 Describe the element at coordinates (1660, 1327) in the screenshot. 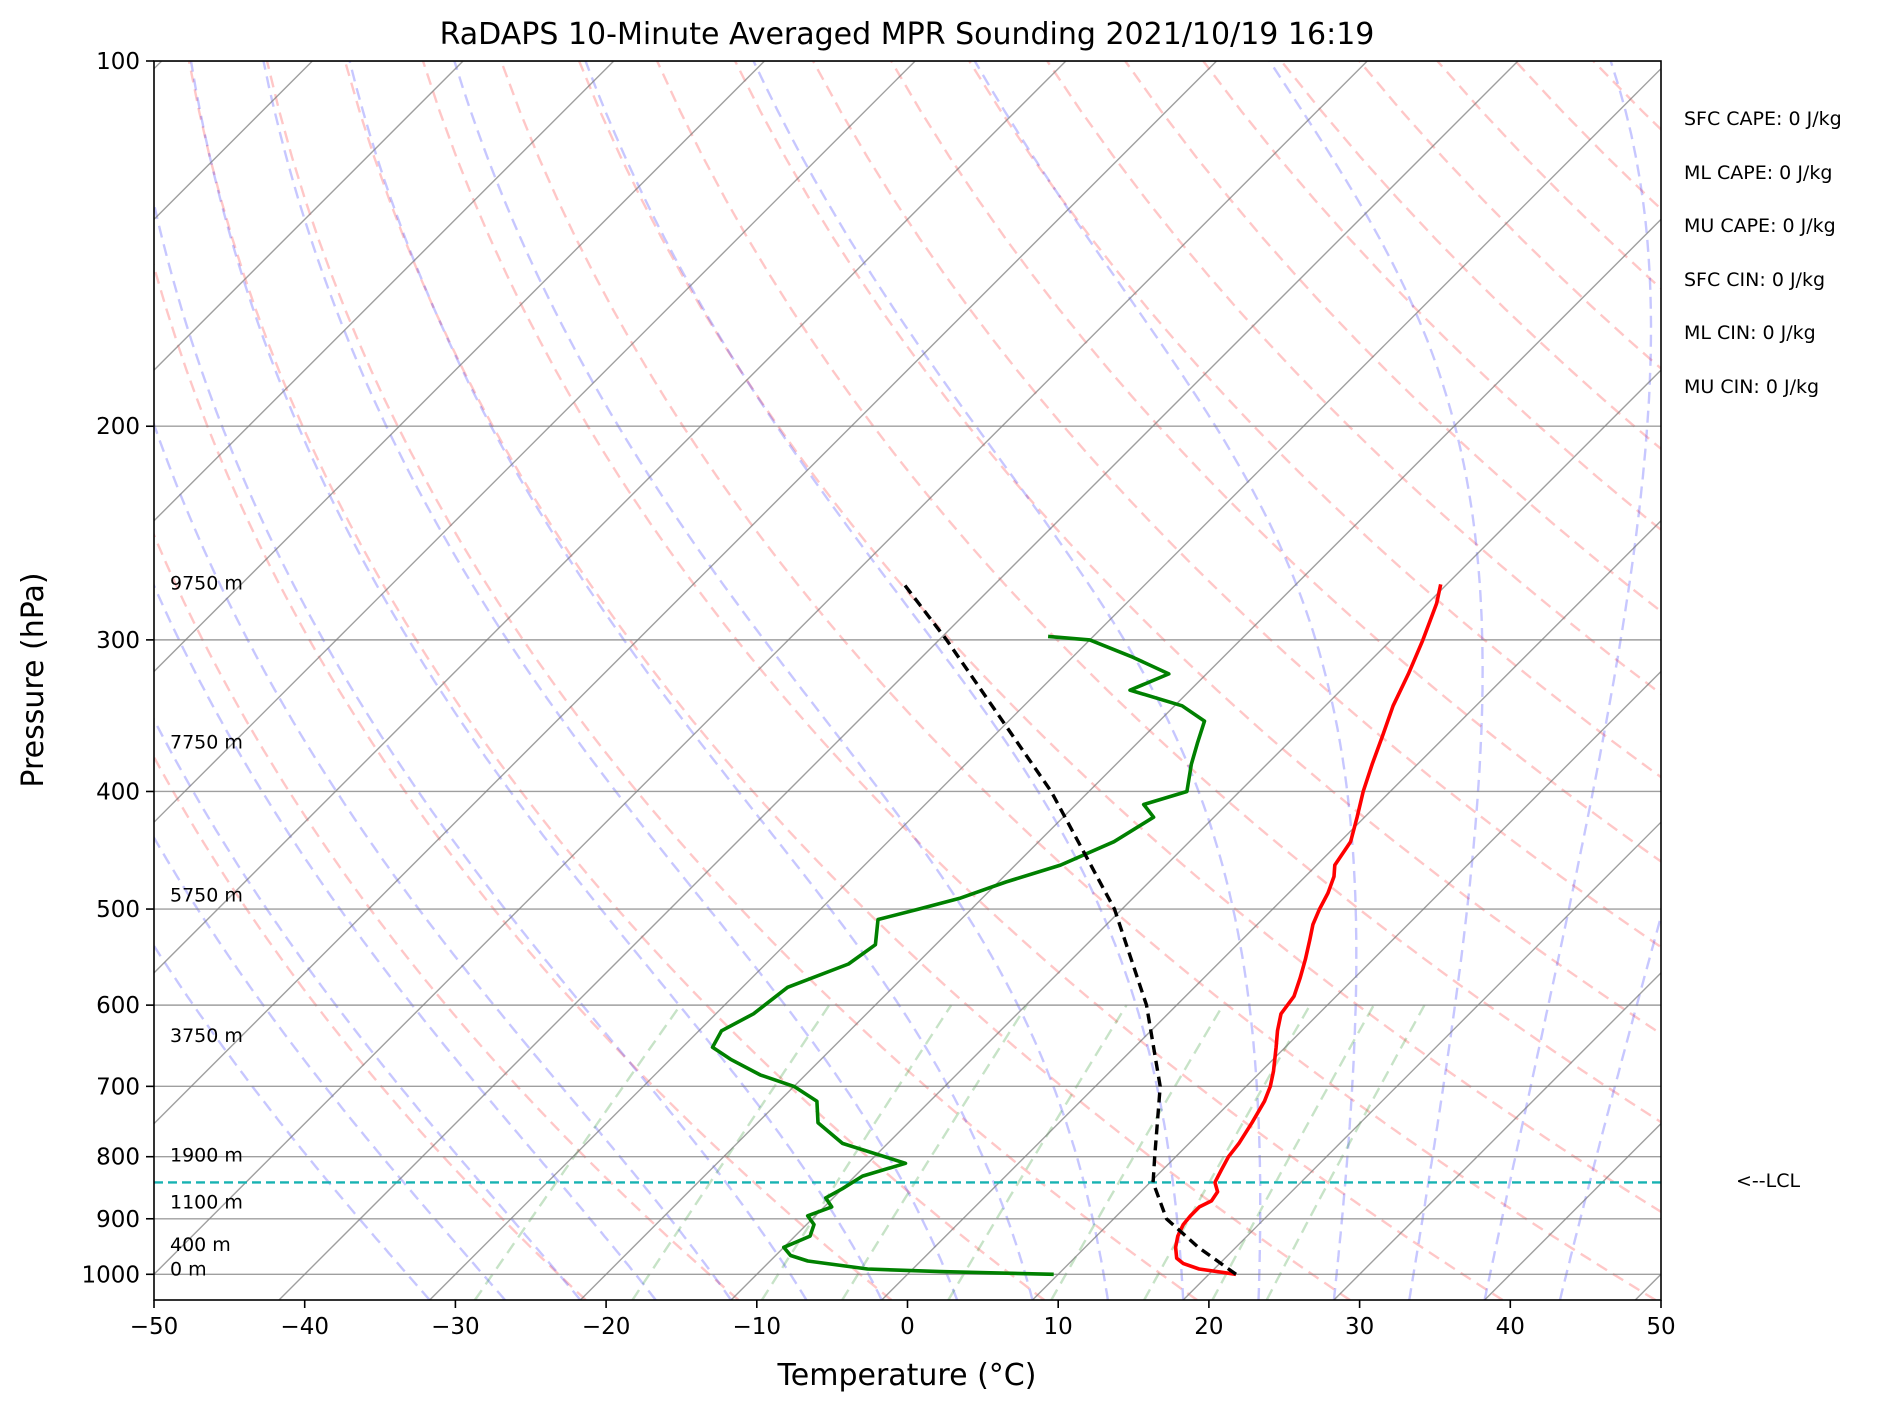

I see `x-tick-label: 50` at that location.